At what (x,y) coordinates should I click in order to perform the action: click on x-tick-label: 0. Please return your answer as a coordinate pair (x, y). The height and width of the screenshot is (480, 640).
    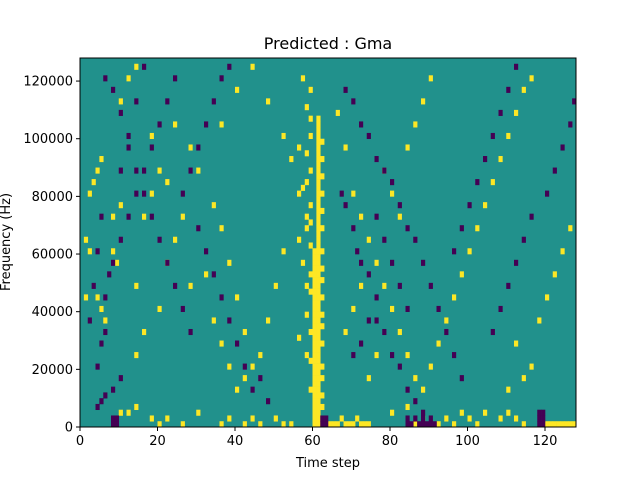
    Looking at the image, I should click on (80, 441).